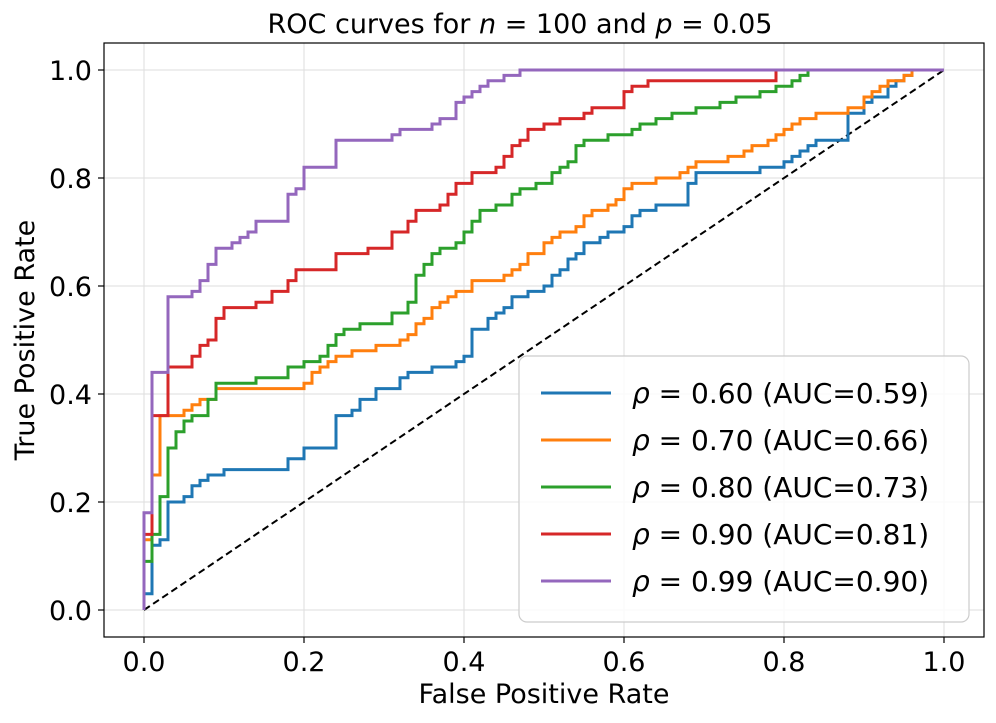  Describe the element at coordinates (464, 662) in the screenshot. I see `x-tick-label: 0.4` at that location.